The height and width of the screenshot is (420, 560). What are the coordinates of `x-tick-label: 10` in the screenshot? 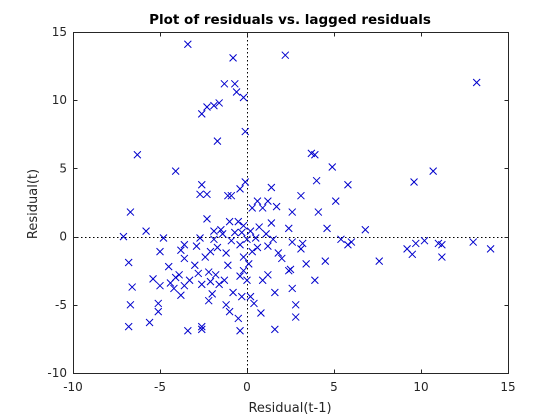 It's located at (420, 387).